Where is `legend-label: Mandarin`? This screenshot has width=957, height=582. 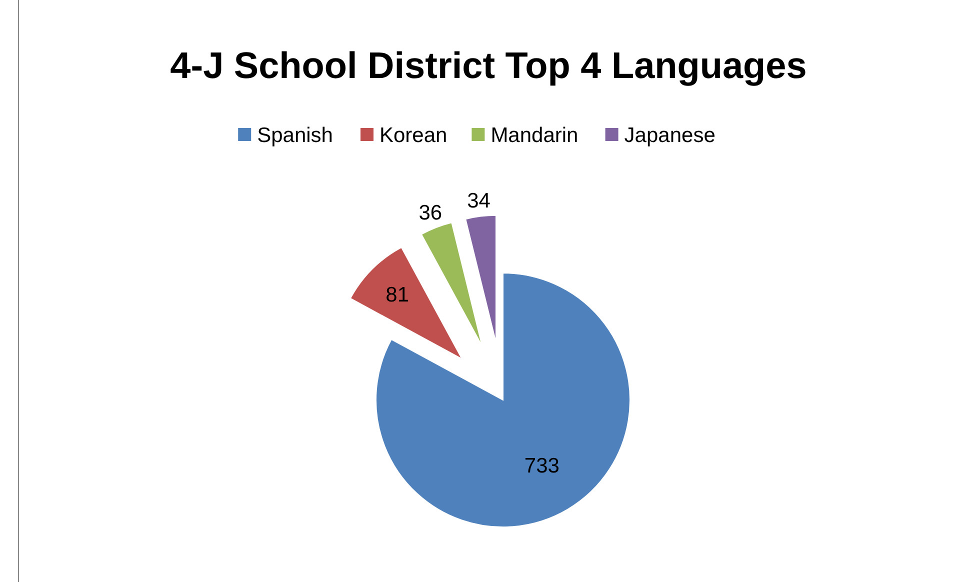 legend-label: Mandarin is located at coordinates (534, 135).